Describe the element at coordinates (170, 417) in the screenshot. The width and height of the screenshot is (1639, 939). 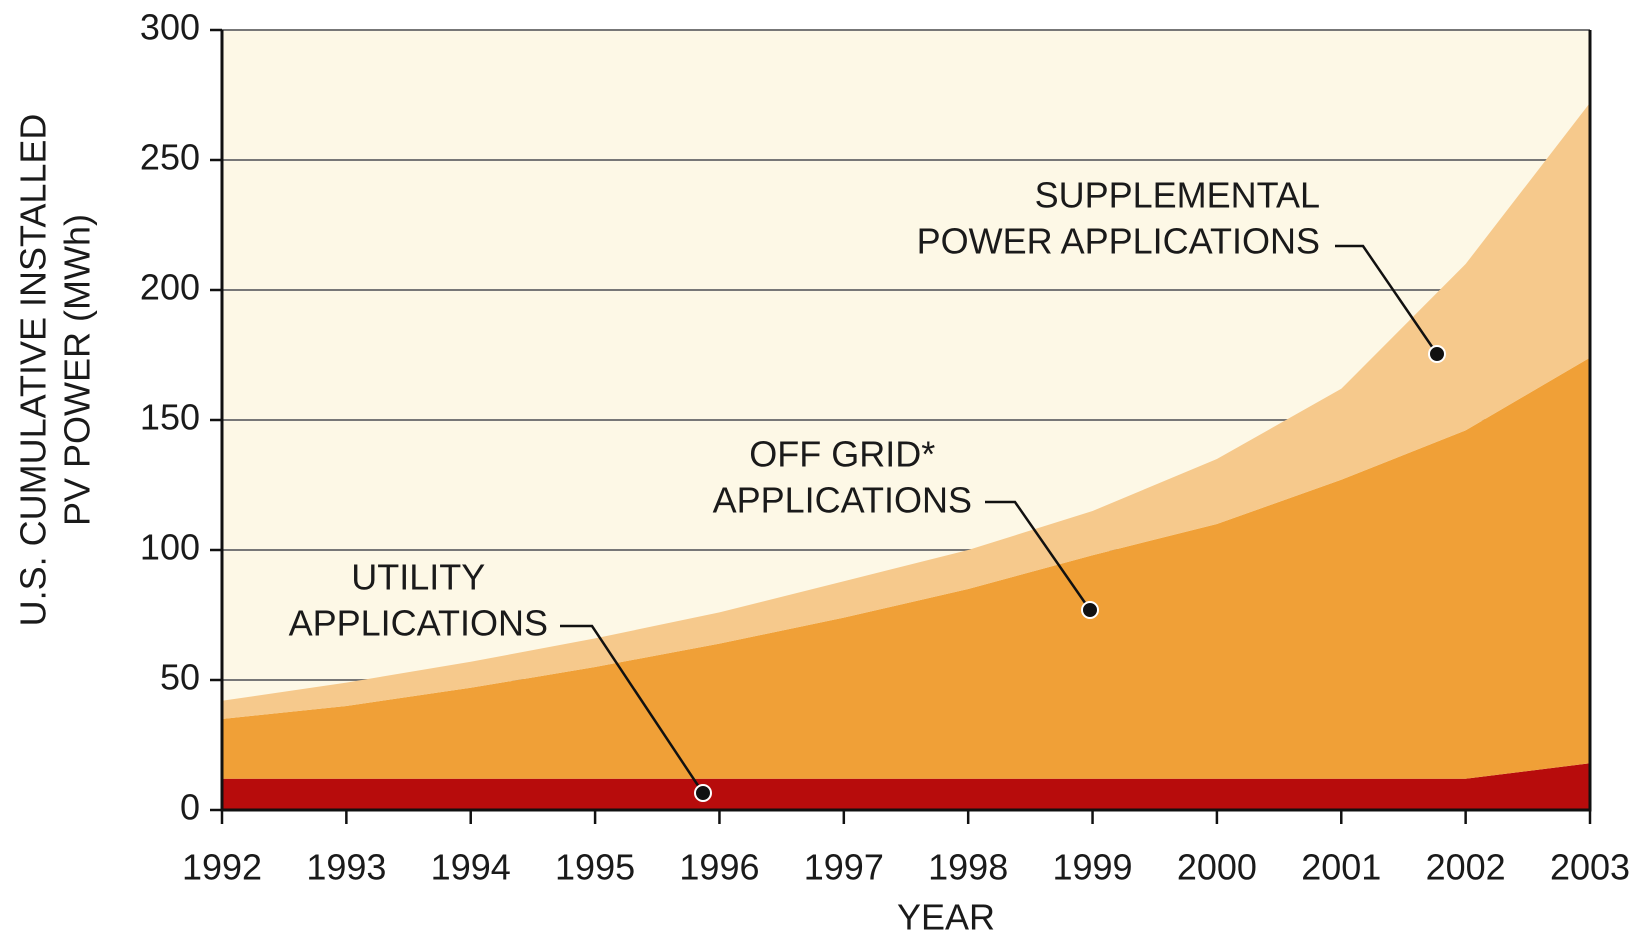
I see `y-tick-label: 150` at that location.